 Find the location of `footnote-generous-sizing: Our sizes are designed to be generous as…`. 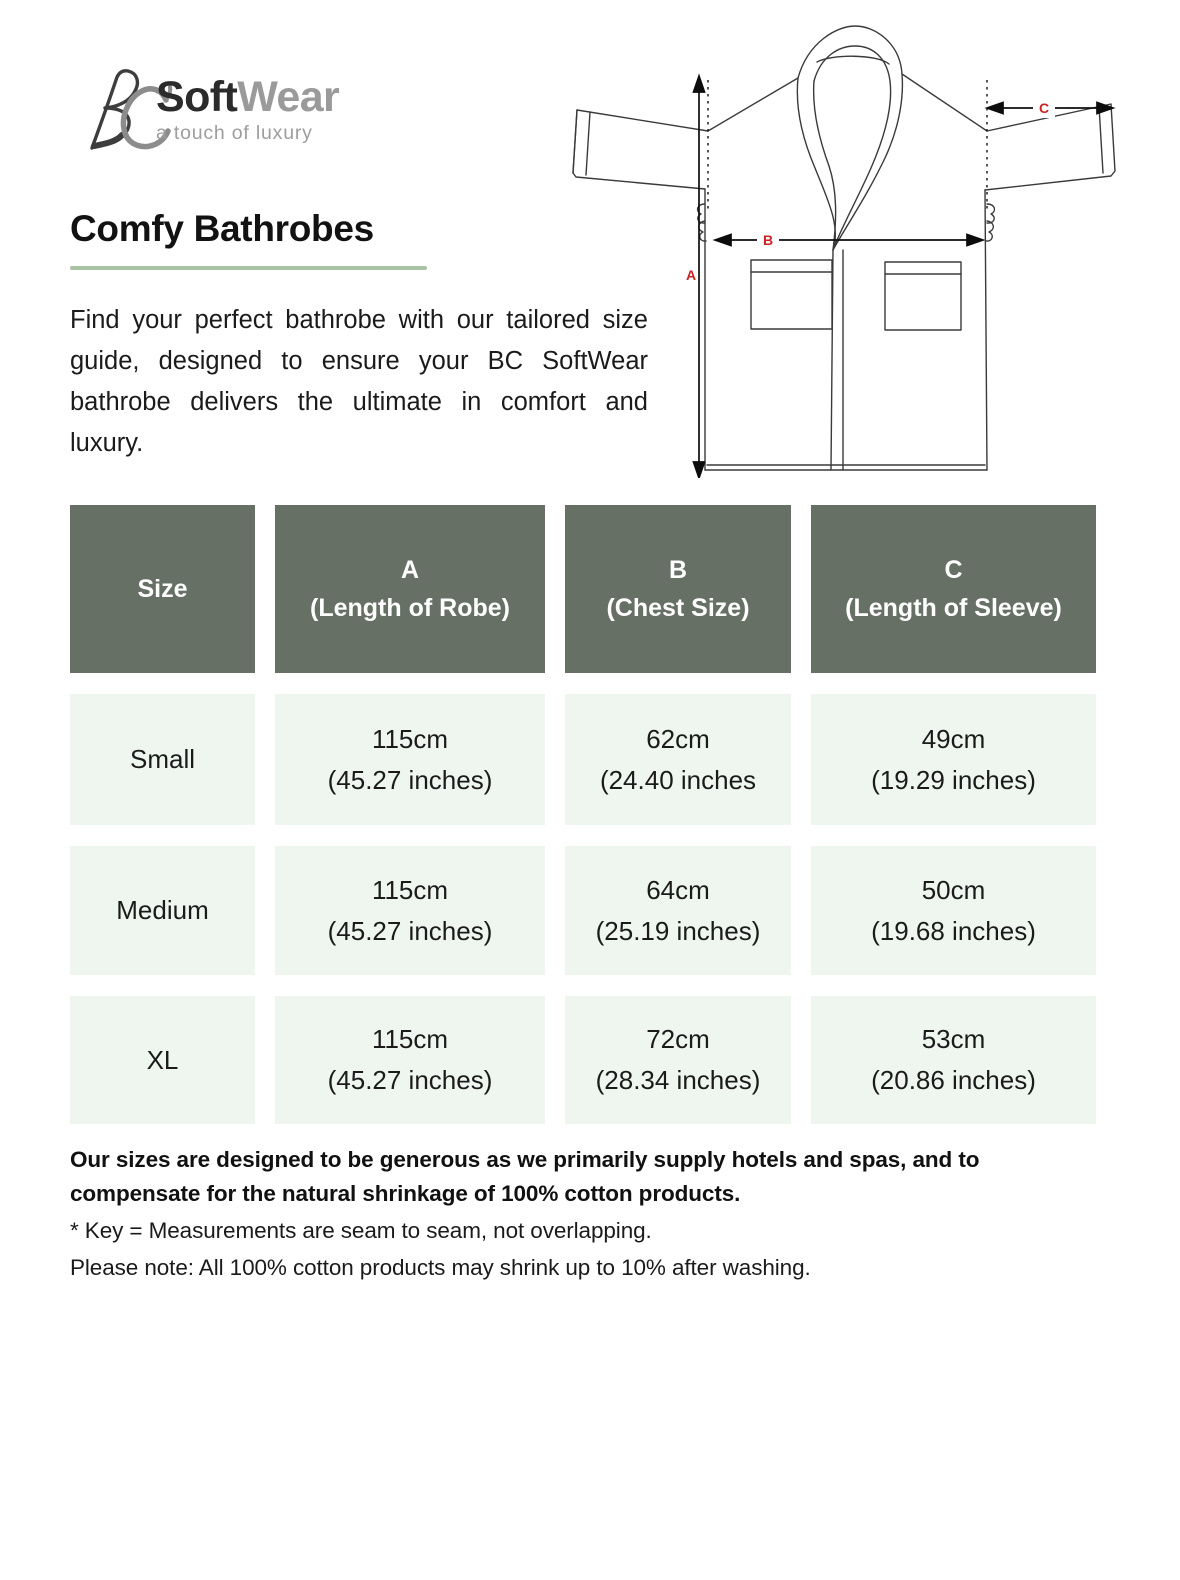

footnote-generous-sizing: Our sizes are designed to be generous as… is located at coordinates (525, 1176).